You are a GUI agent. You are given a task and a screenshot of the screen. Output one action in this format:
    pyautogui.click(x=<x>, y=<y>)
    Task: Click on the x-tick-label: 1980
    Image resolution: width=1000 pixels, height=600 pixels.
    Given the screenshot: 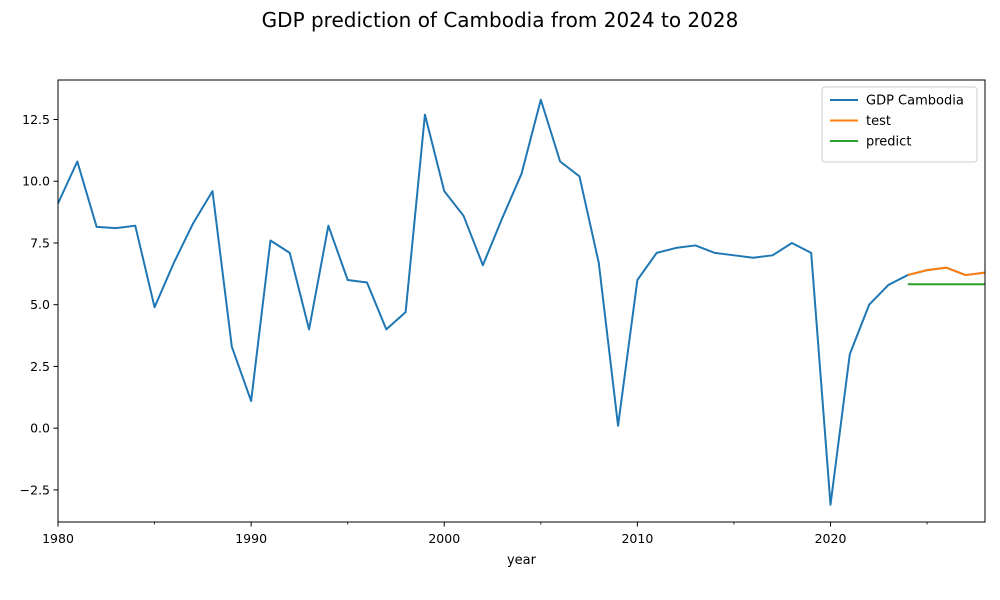 What is the action you would take?
    pyautogui.click(x=58, y=538)
    